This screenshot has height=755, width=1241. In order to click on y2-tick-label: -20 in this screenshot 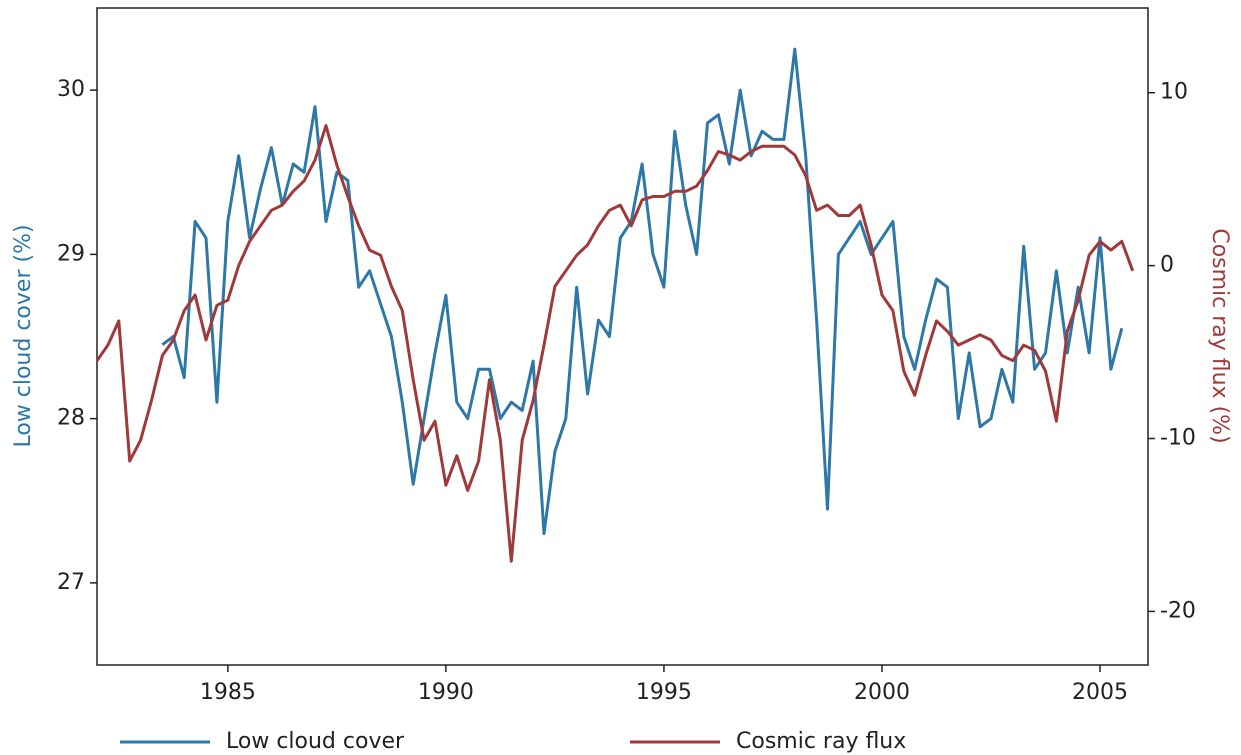, I will do `click(1178, 610)`.